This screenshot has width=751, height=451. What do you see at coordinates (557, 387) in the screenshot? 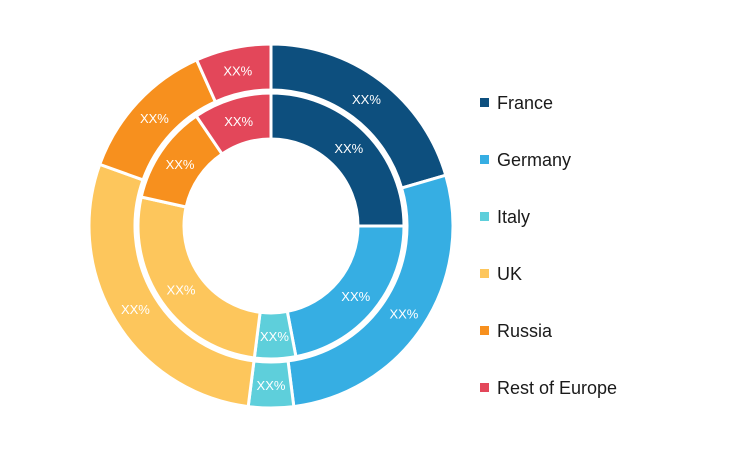
I see `legend-label: Rest of Europe` at bounding box center [557, 387].